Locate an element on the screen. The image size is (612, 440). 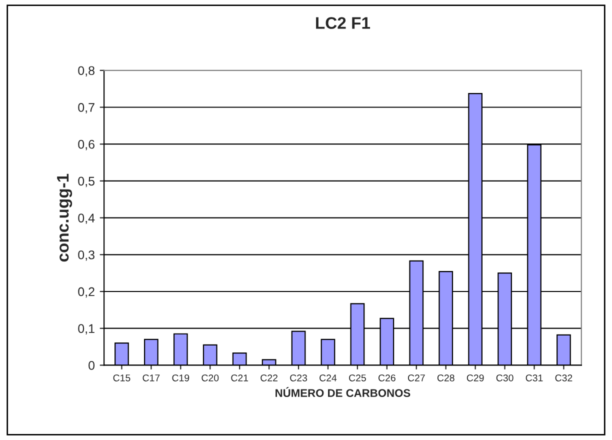
x-tick-label: C27 is located at coordinates (416, 378).